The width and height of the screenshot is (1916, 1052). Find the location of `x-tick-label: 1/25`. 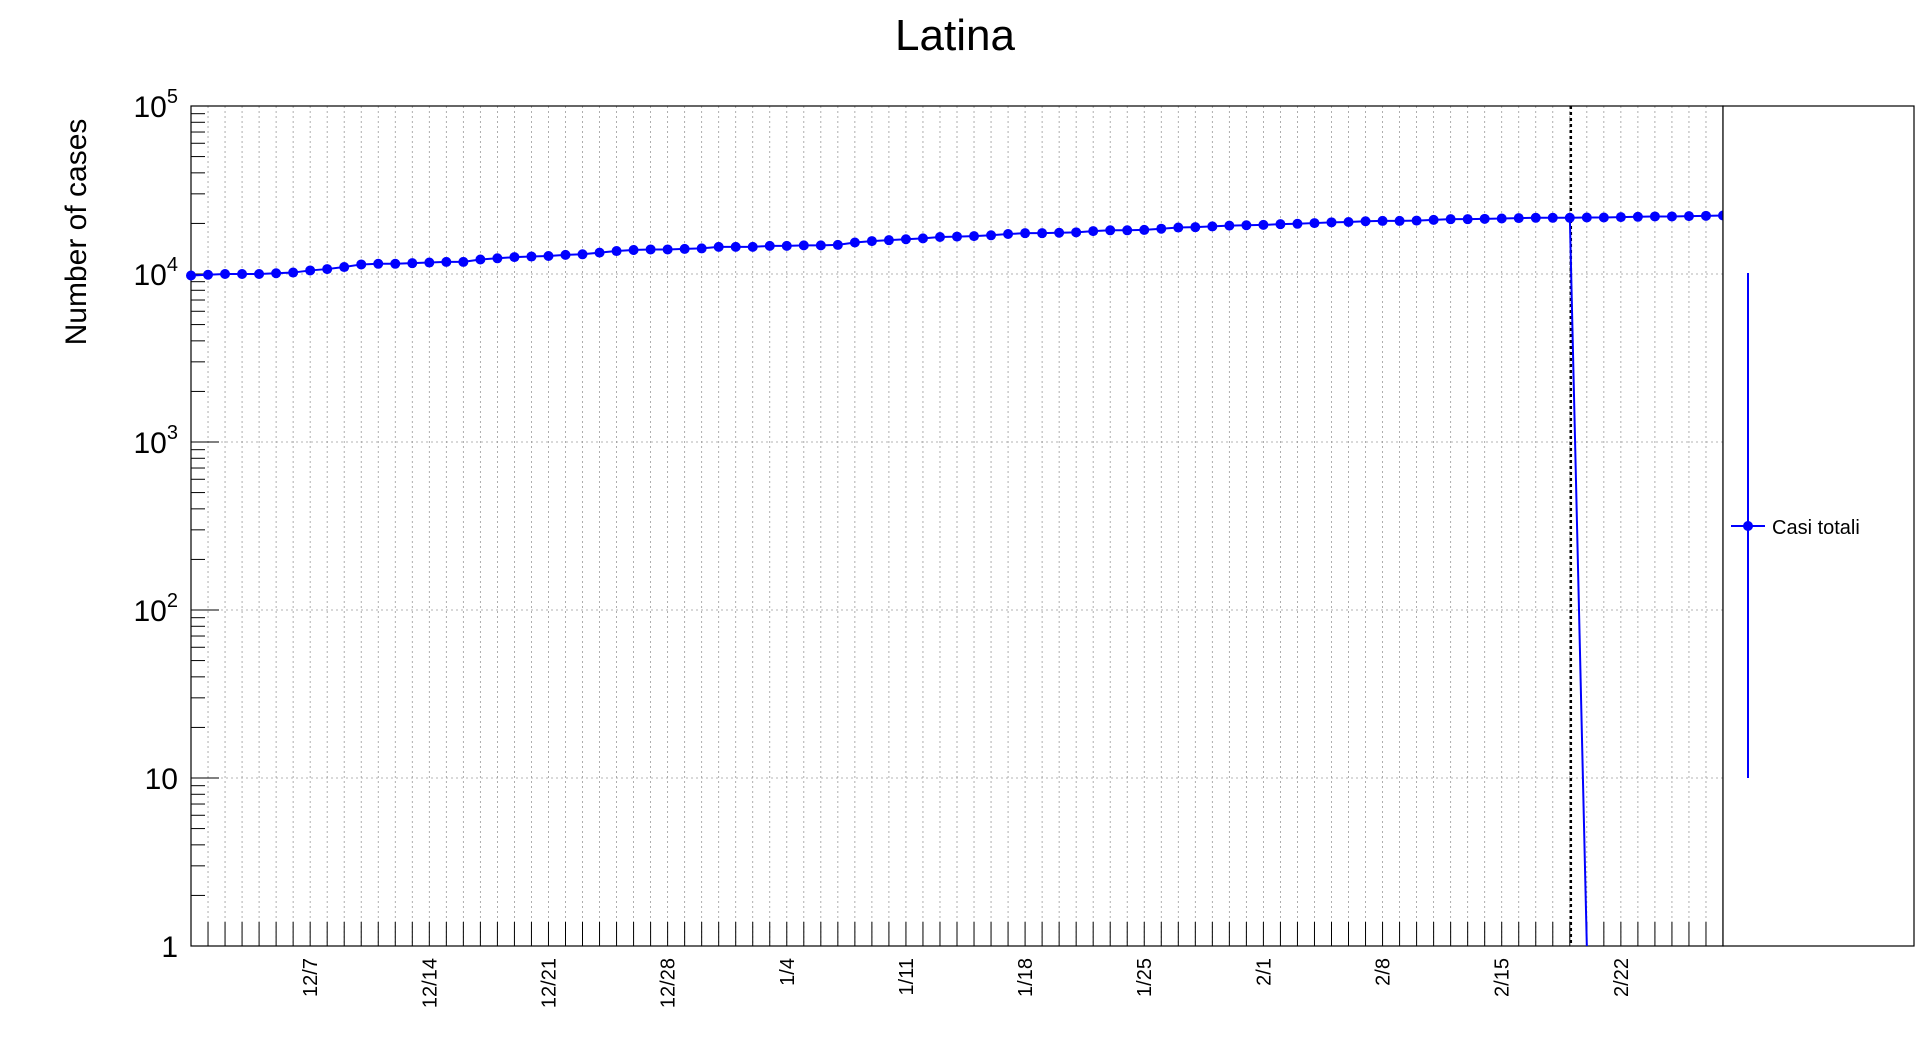

x-tick-label: 1/25 is located at coordinates (1145, 977).